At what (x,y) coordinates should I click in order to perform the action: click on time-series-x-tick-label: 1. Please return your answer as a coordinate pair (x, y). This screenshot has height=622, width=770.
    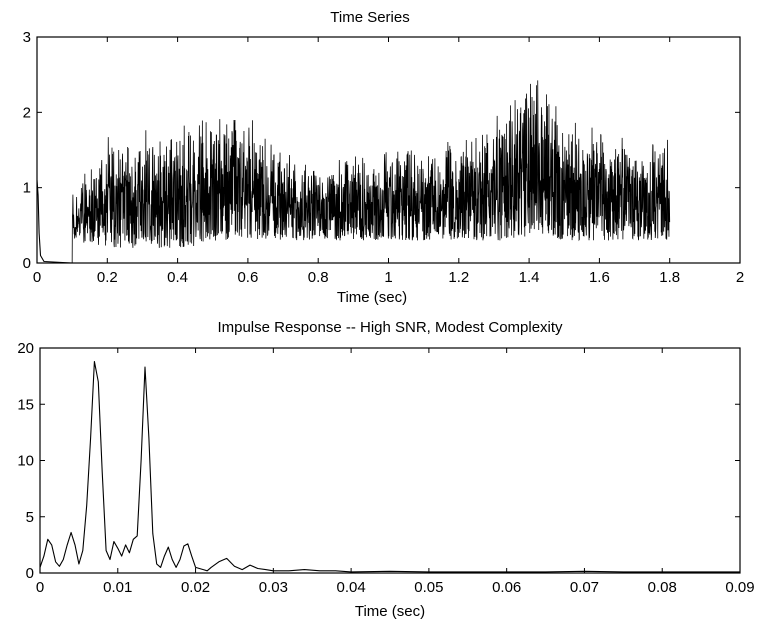
    Looking at the image, I should click on (388, 277).